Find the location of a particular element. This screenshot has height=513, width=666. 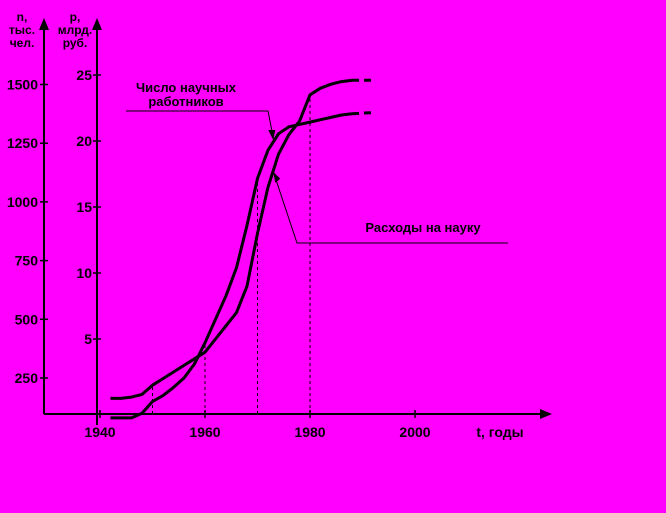

left-axis-tick-label: 1000 is located at coordinates (22, 202).